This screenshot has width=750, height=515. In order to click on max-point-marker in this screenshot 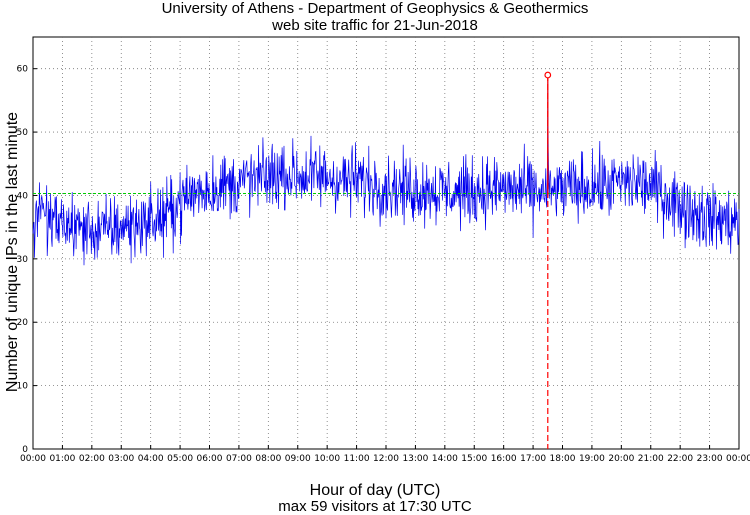, I will do `click(548, 75)`.